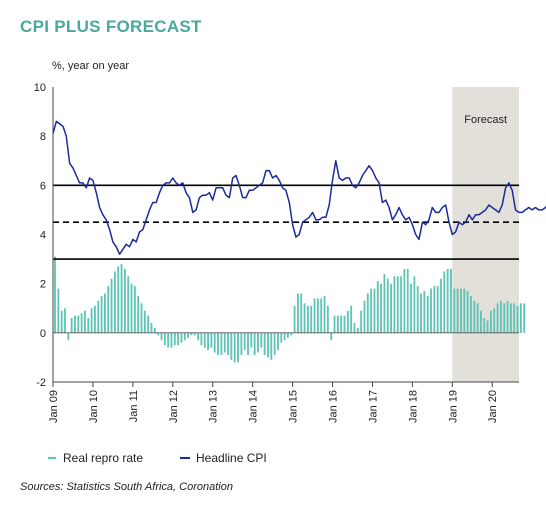 The height and width of the screenshot is (520, 546). I want to click on y-tick-label: 10, so click(40, 88).